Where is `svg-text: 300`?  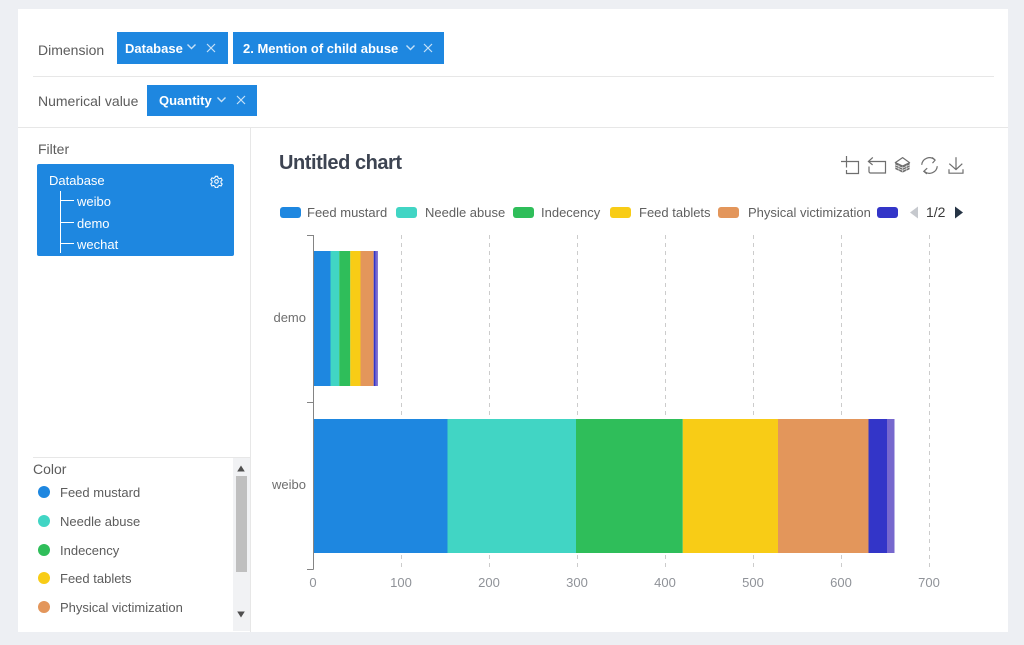
svg-text: 300 is located at coordinates (577, 582).